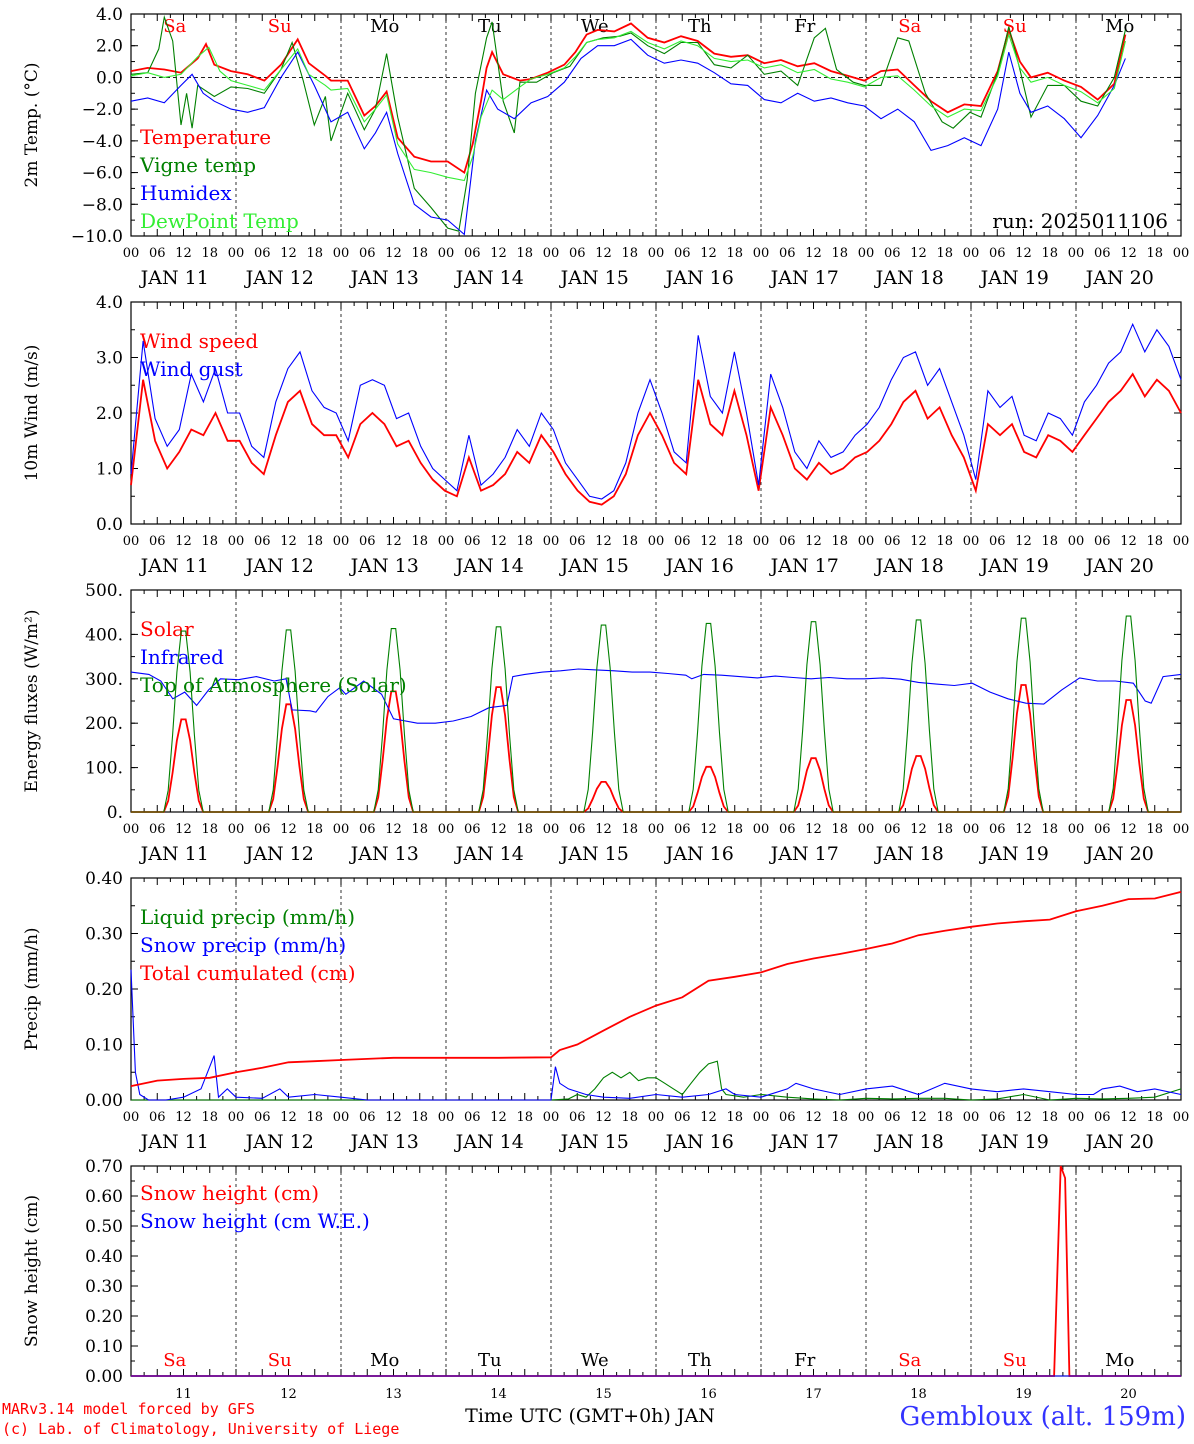 This screenshot has height=1444, width=1194. I want to click on series-line, so click(656, 1035).